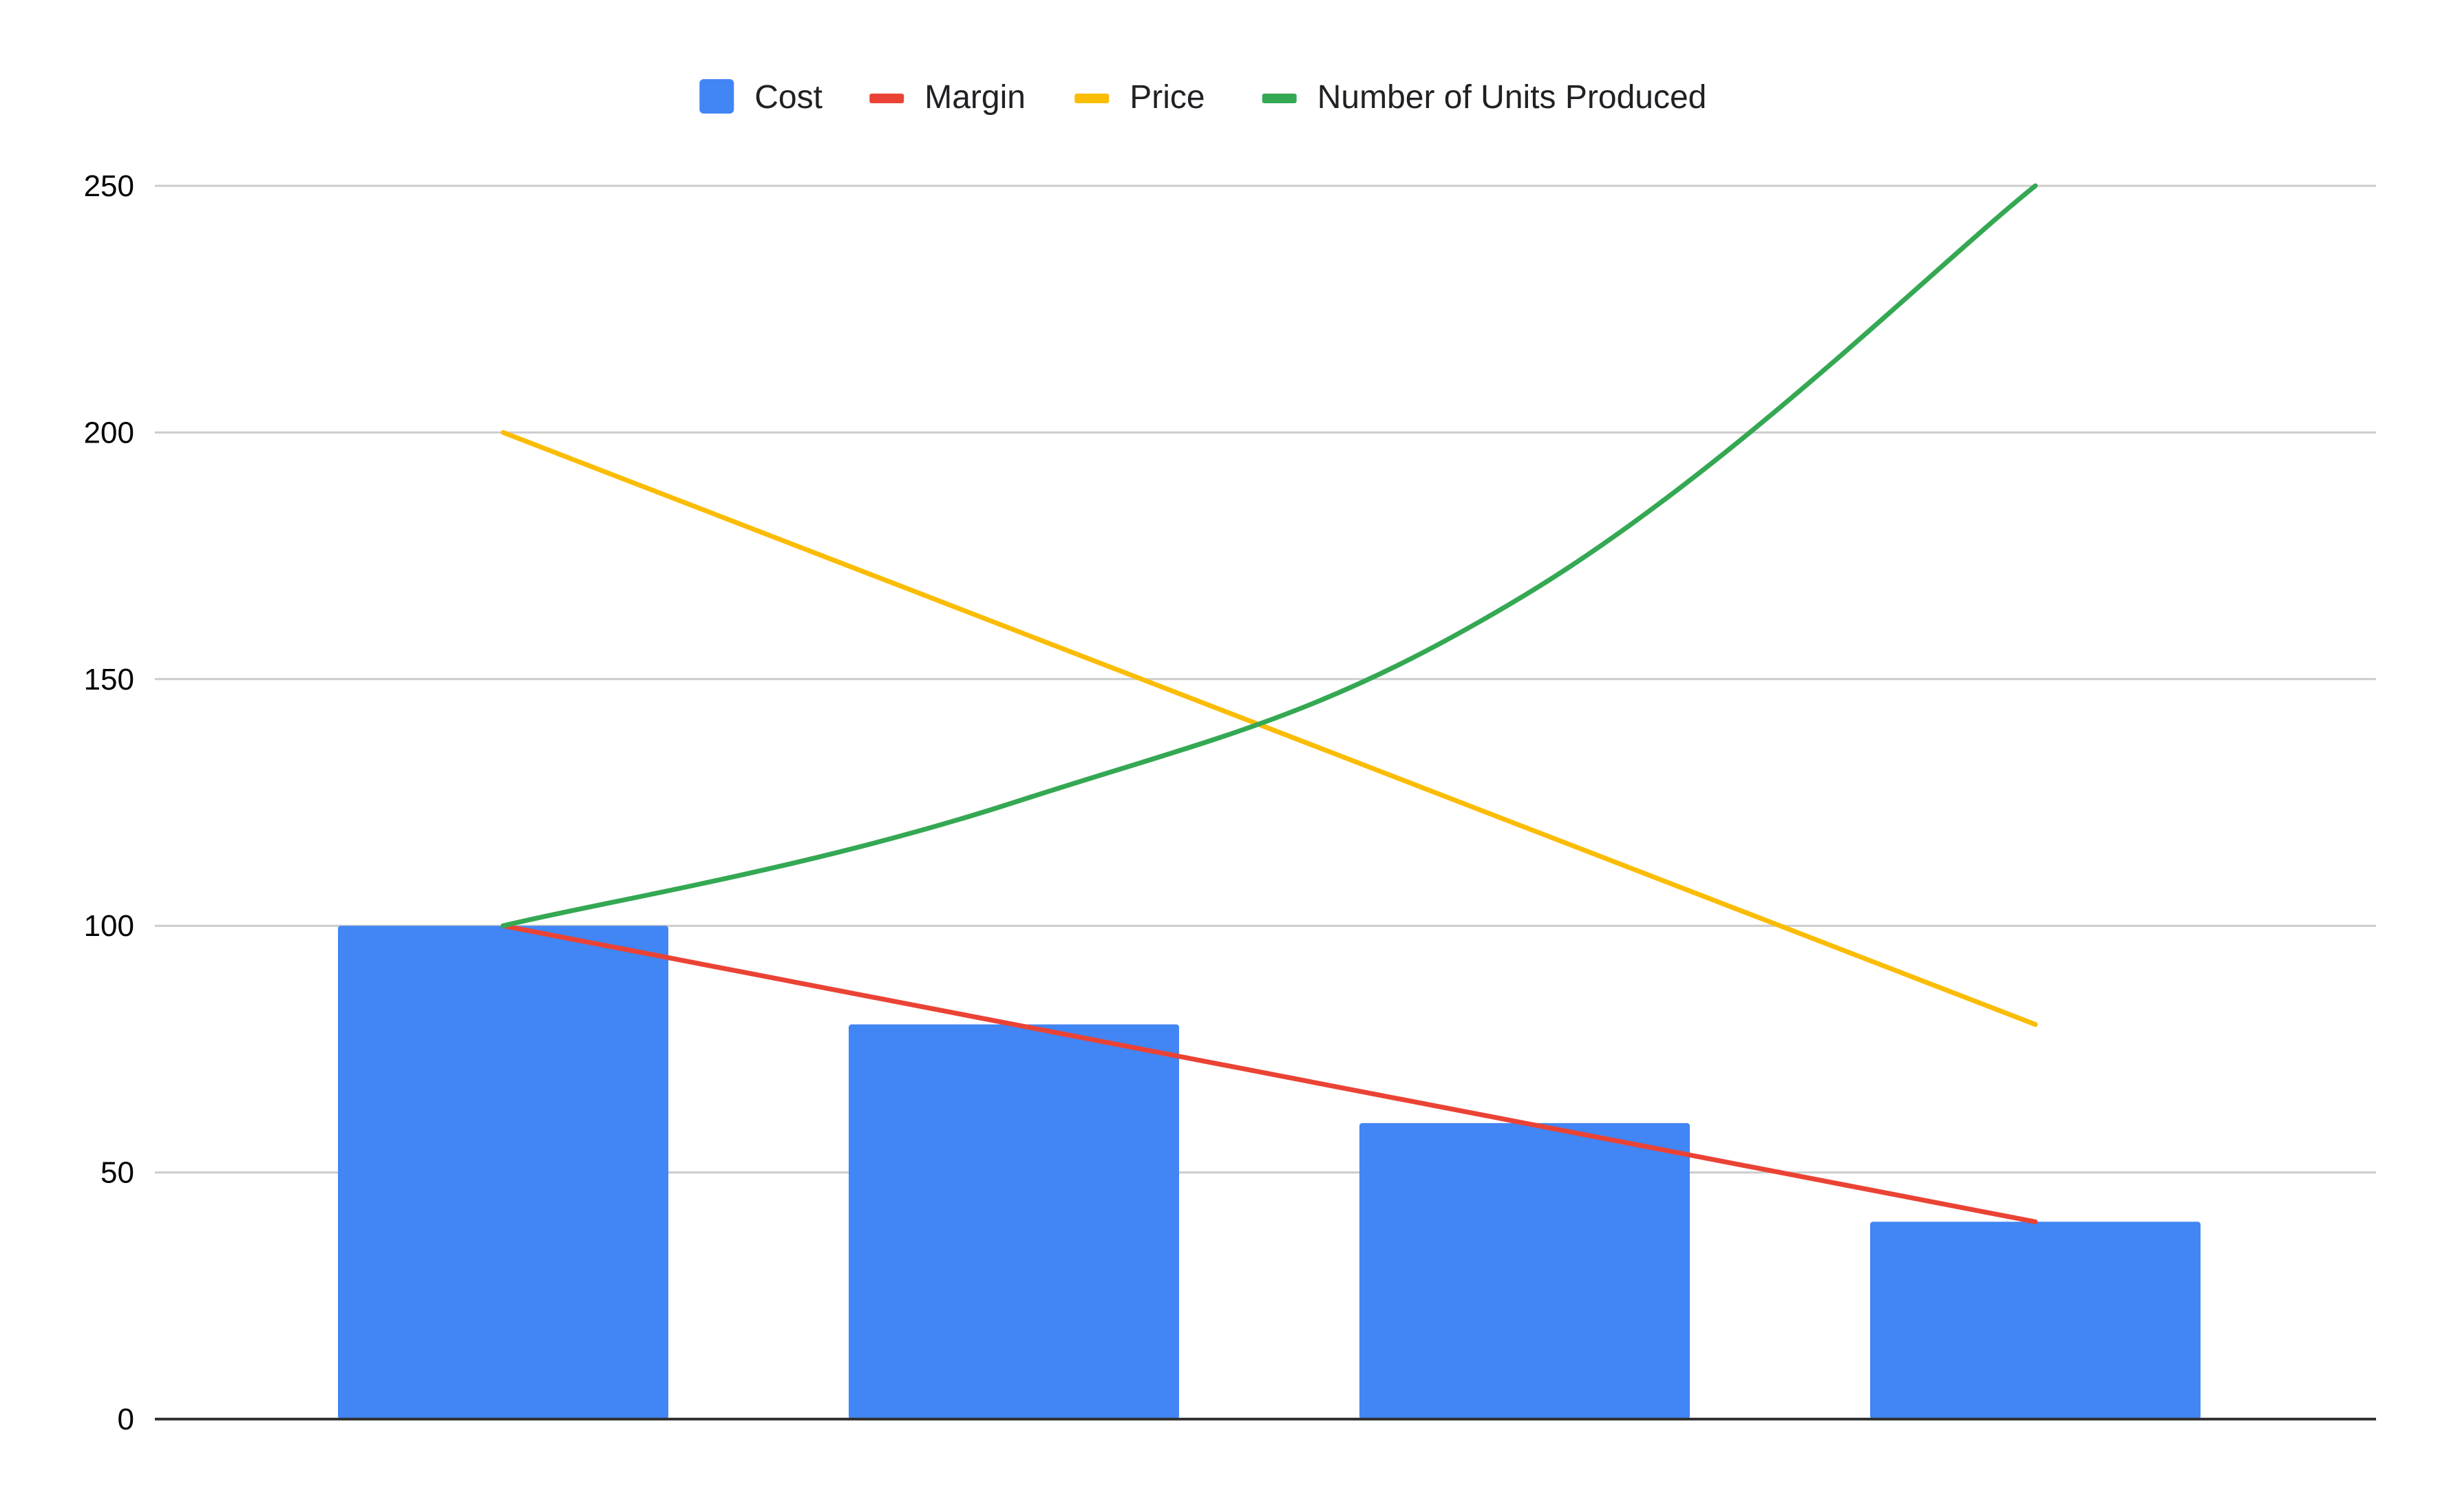 The height and width of the screenshot is (1512, 2438). What do you see at coordinates (1167, 97) in the screenshot?
I see `legend-label: Price` at bounding box center [1167, 97].